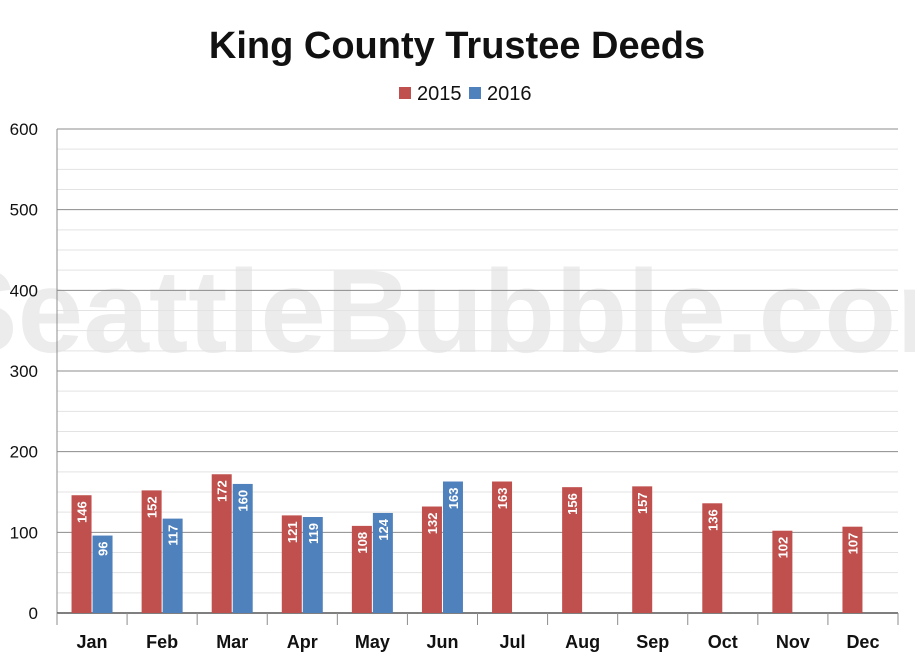 Image resolution: width=915 pixels, height=666 pixels. Describe the element at coordinates (852, 544) in the screenshot. I see `bar-value-label: 107` at that location.